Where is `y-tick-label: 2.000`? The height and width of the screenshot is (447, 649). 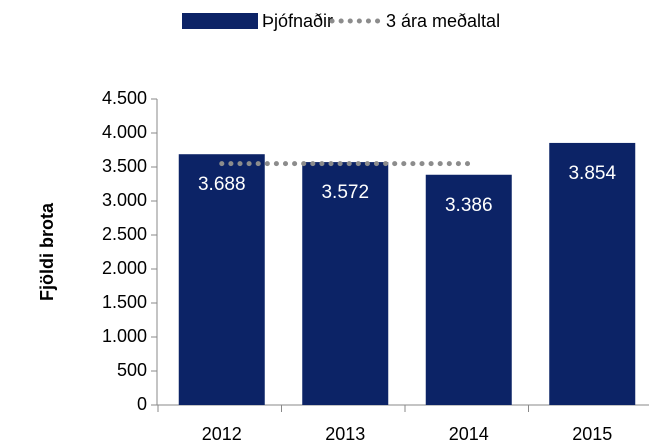 y-tick-label: 2.000 is located at coordinates (124, 268).